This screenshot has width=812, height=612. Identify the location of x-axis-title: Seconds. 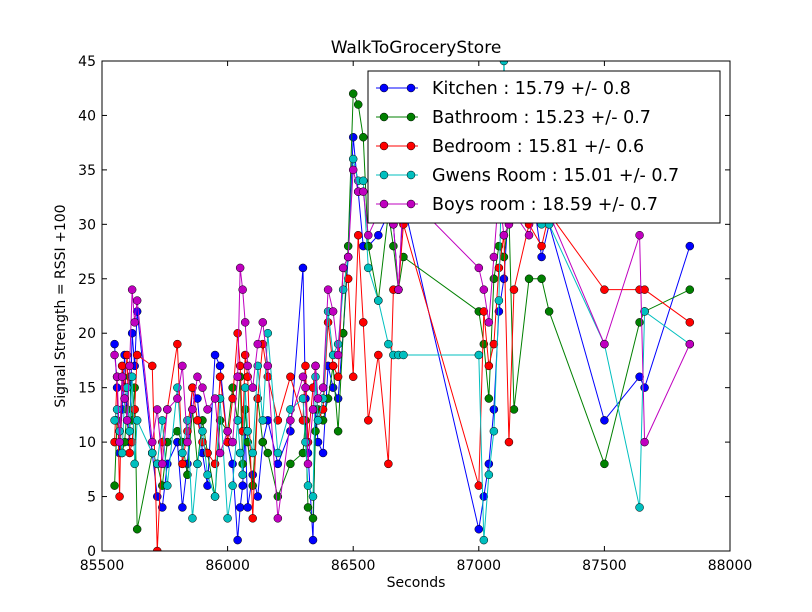
(416, 583).